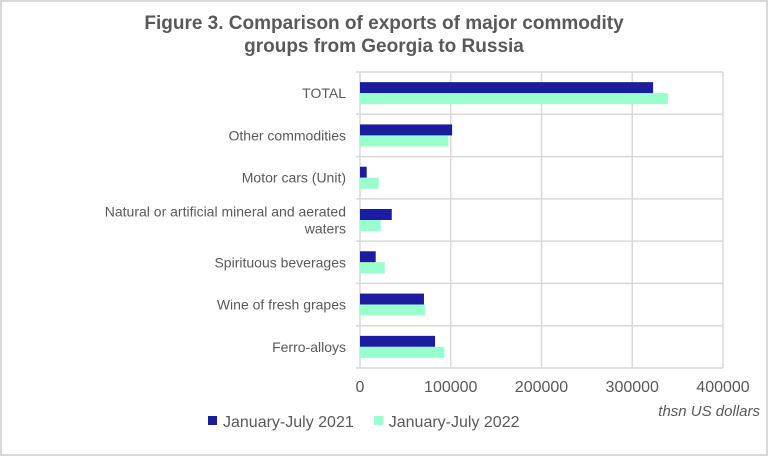 This screenshot has height=456, width=768. I want to click on title-line-2: groups from Georgia to Russia, so click(384, 46).